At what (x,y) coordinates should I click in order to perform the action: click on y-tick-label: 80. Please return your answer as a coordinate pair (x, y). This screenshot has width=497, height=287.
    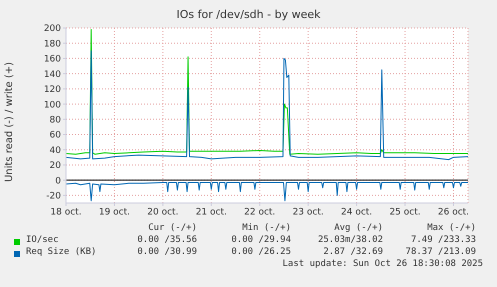
    Looking at the image, I should click on (56, 121).